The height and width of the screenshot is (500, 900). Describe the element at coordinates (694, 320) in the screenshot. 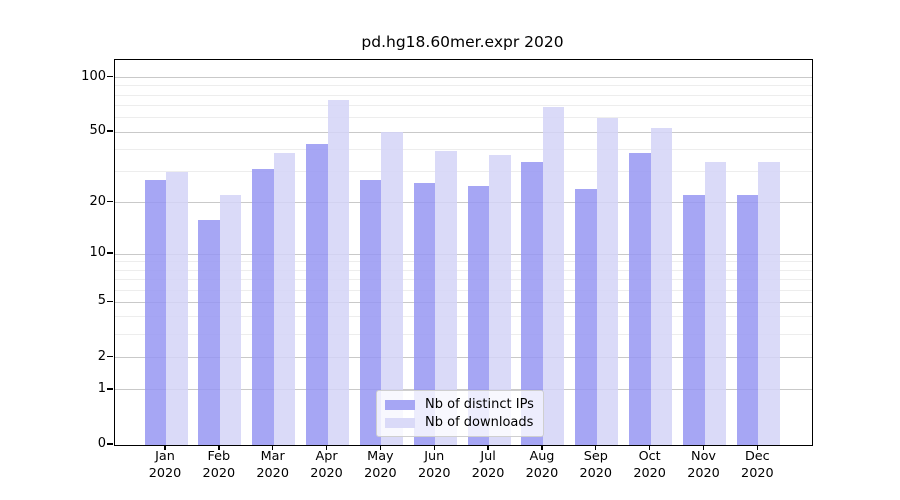

I see `bar-ips-nov` at that location.